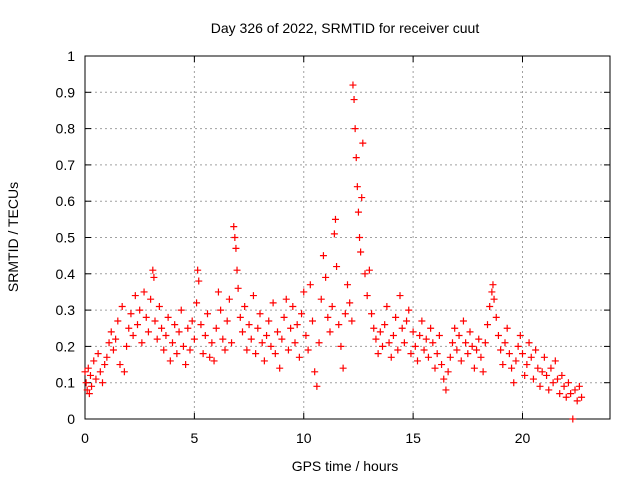 The width and height of the screenshot is (640, 480). What do you see at coordinates (66, 310) in the screenshot?
I see `y-tick-label: 0.3` at bounding box center [66, 310].